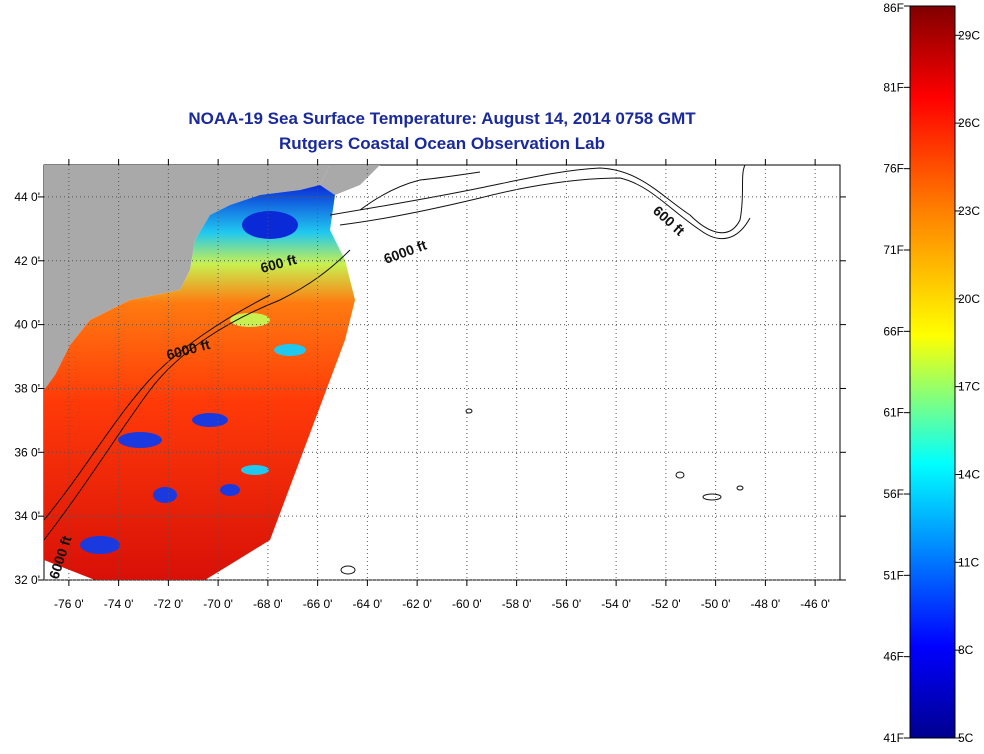 Image resolution: width=984 pixels, height=754 pixels. I want to click on lon-tick-label: -58 0', so click(517, 604).